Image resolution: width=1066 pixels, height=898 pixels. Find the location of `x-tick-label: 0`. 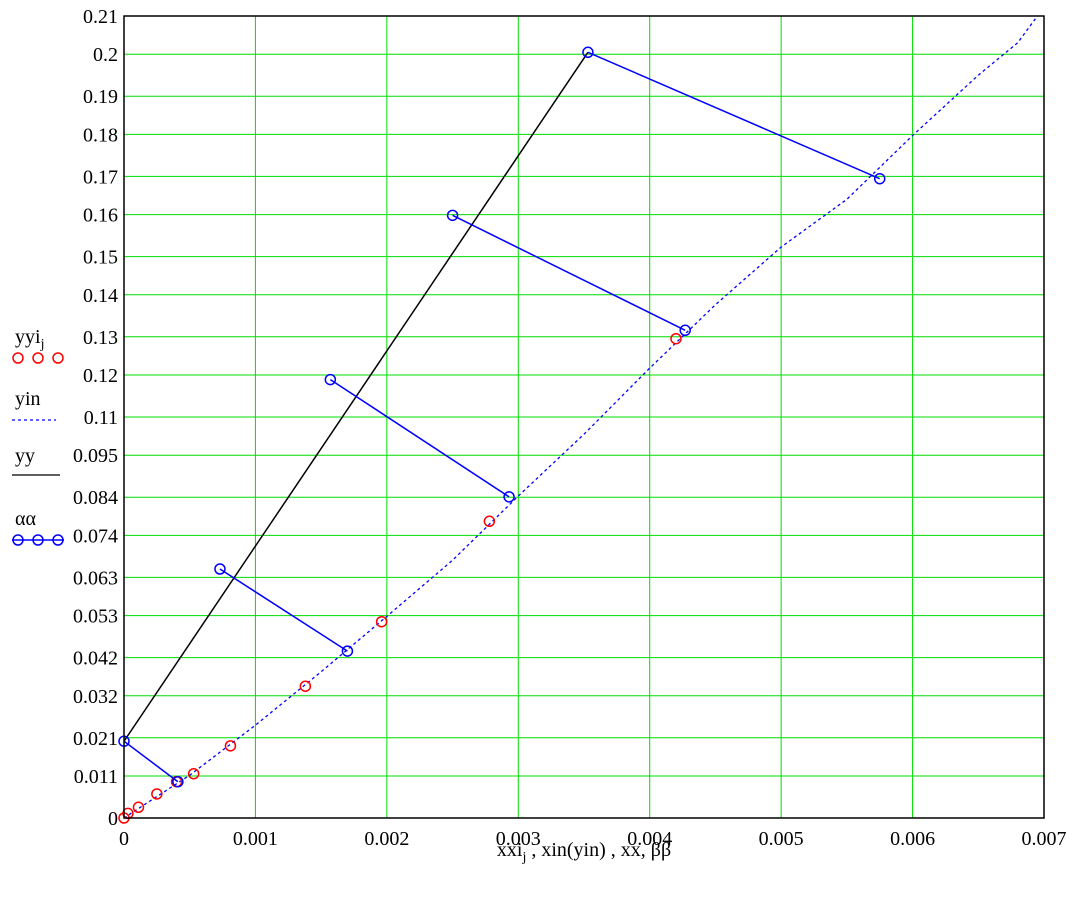

x-tick-label: 0 is located at coordinates (124, 839).